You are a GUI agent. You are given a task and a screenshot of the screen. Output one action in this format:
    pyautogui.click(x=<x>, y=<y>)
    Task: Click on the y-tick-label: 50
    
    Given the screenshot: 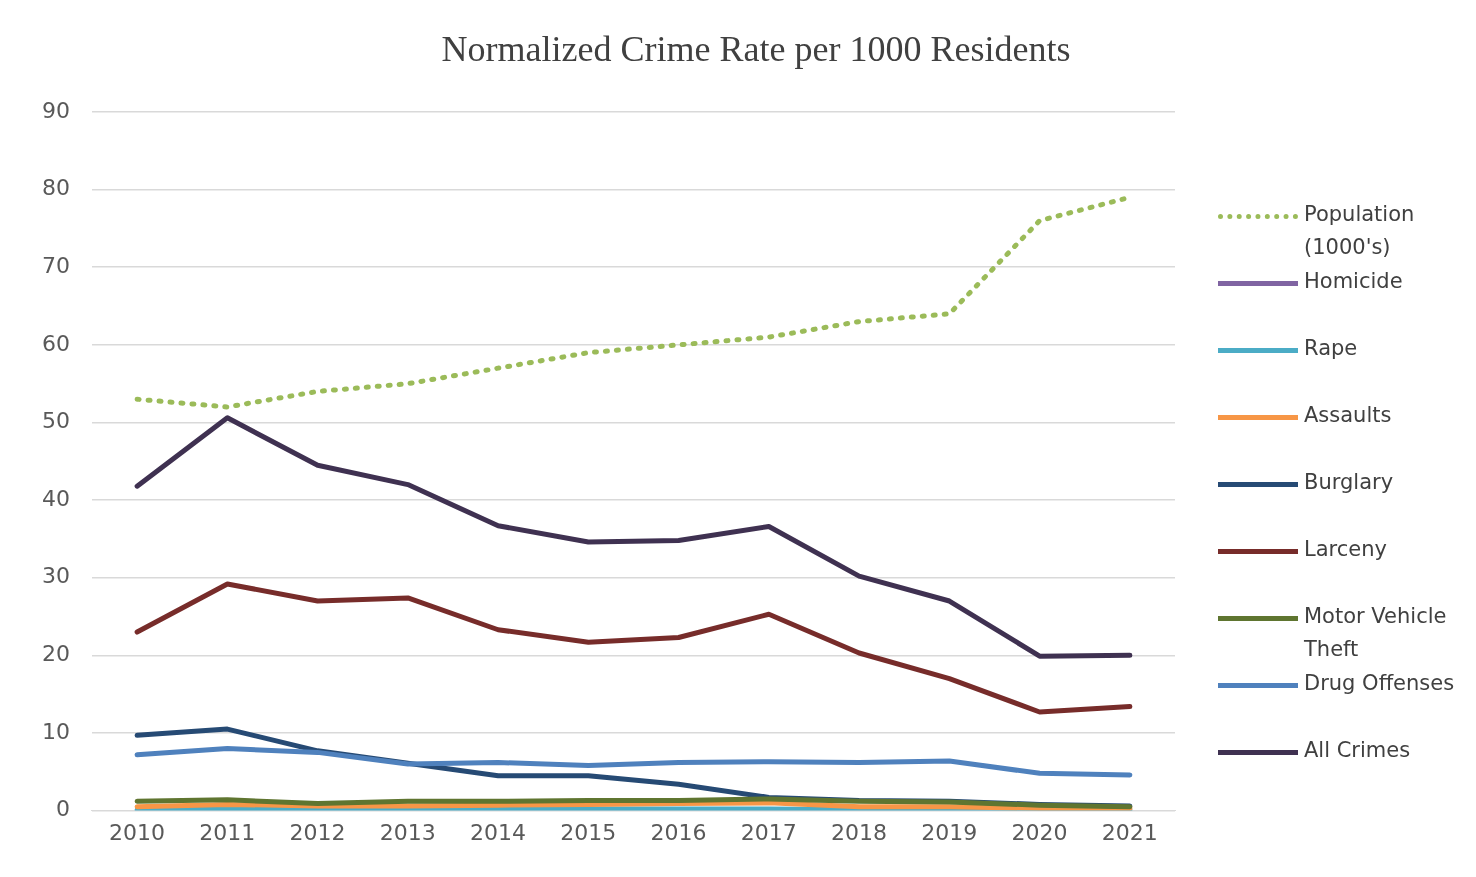 What is the action you would take?
    pyautogui.click(x=55, y=421)
    